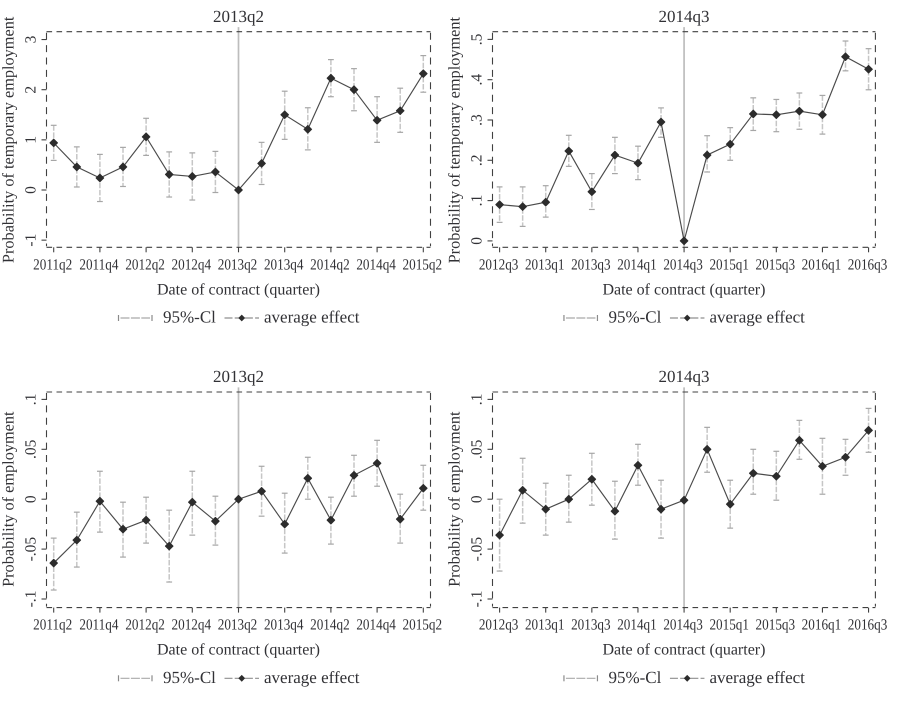 This screenshot has width=900, height=701. What do you see at coordinates (477, 80) in the screenshot?
I see `svg-text: .4` at bounding box center [477, 80].